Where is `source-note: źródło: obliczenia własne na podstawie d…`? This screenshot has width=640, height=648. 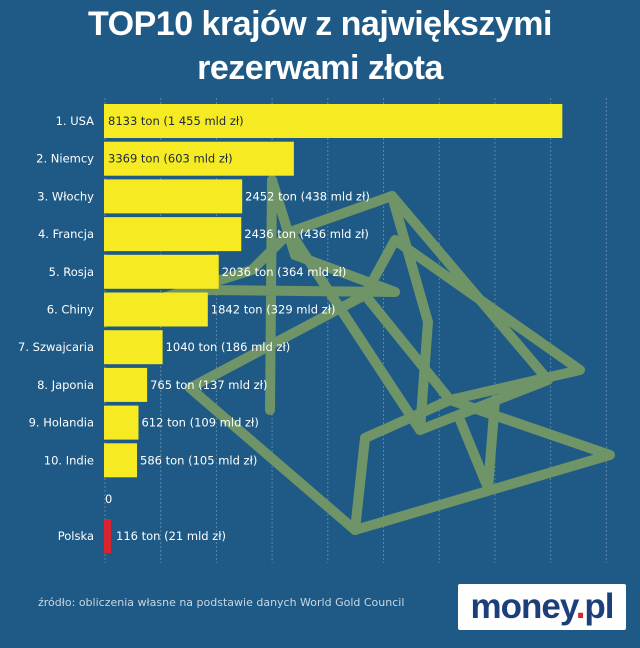 source-note: źródło: obliczenia własne na podstawie d… is located at coordinates (221, 602).